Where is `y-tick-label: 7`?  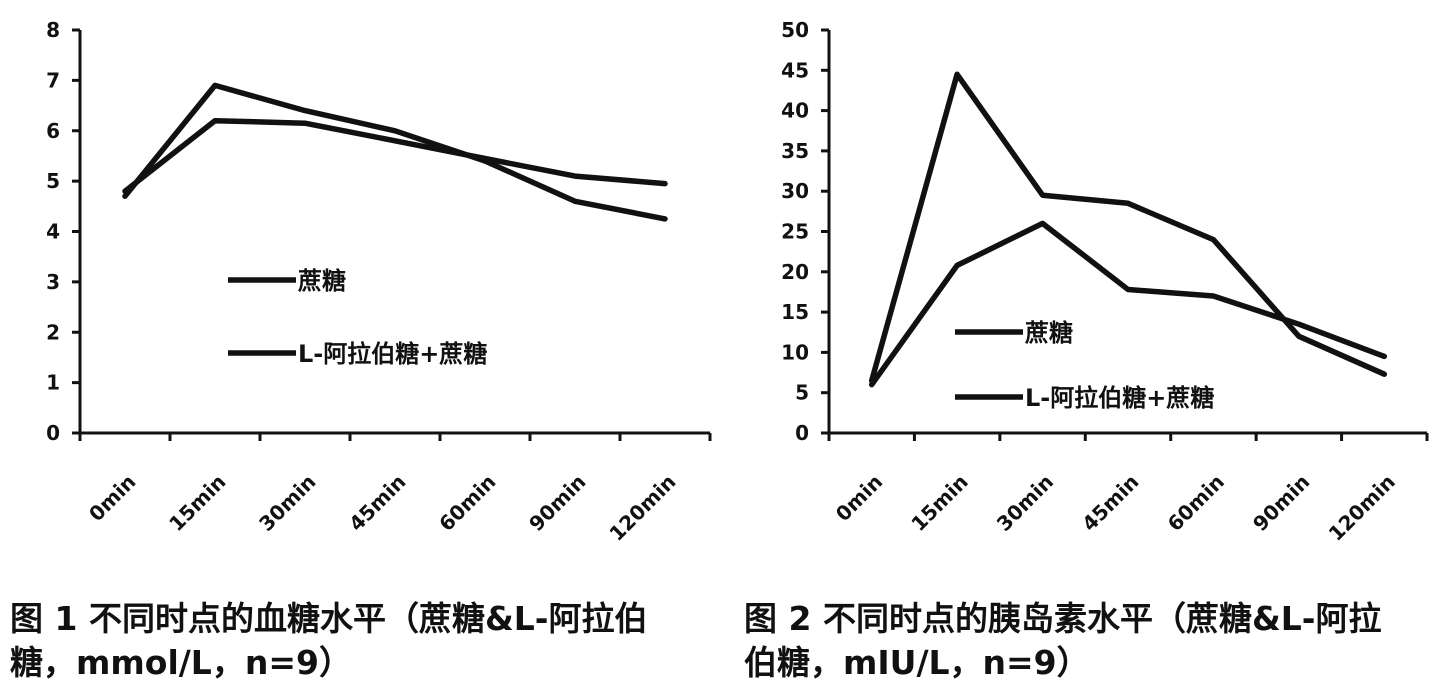 y-tick-label: 7 is located at coordinates (53, 80).